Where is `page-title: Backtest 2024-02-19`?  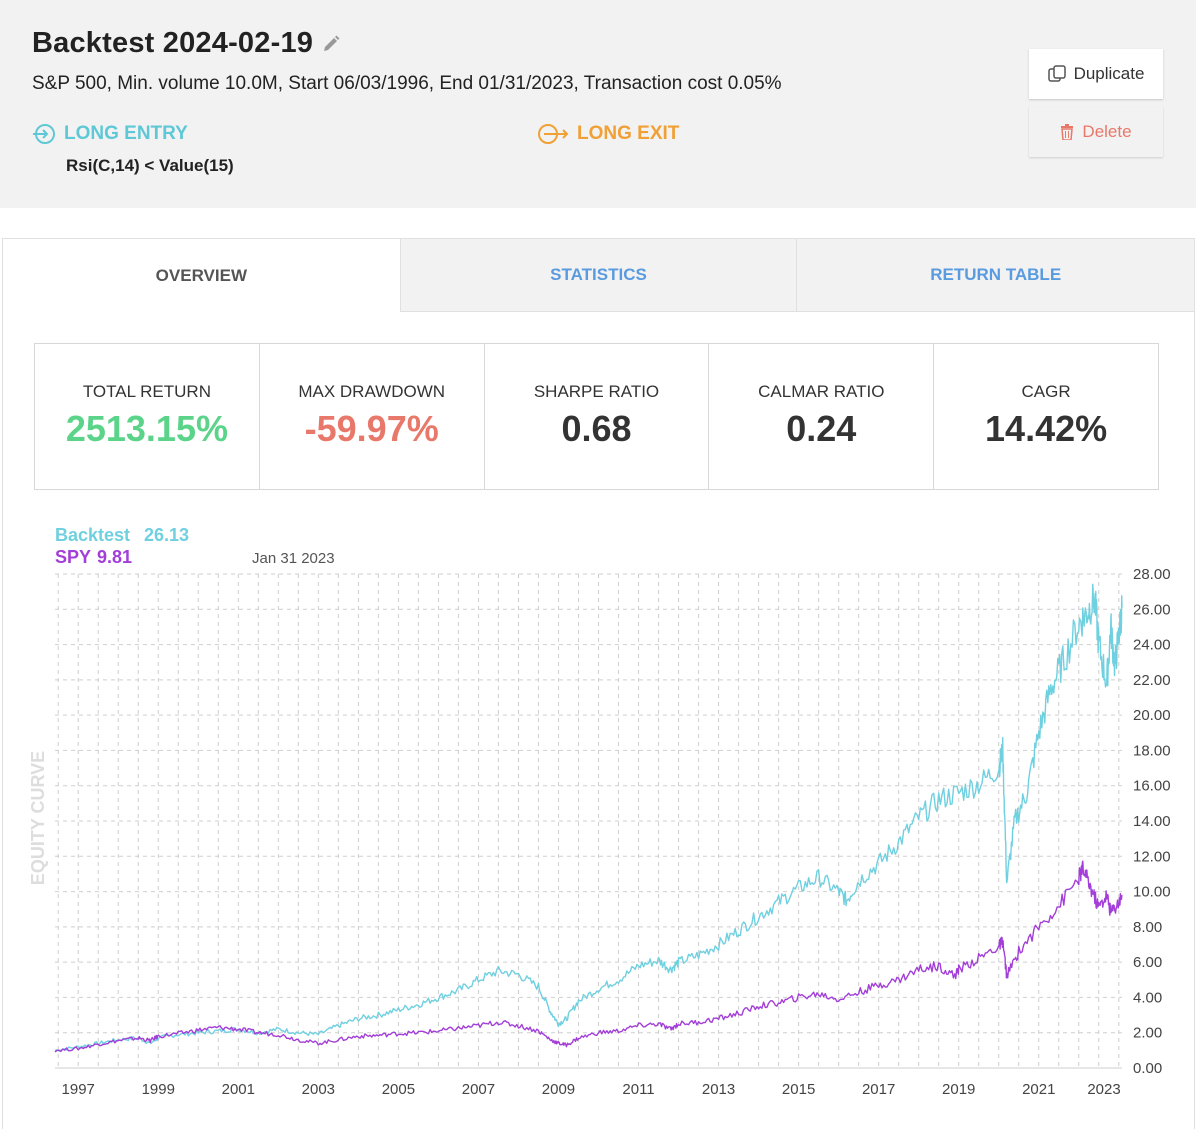
page-title: Backtest 2024-02-19 is located at coordinates (173, 43).